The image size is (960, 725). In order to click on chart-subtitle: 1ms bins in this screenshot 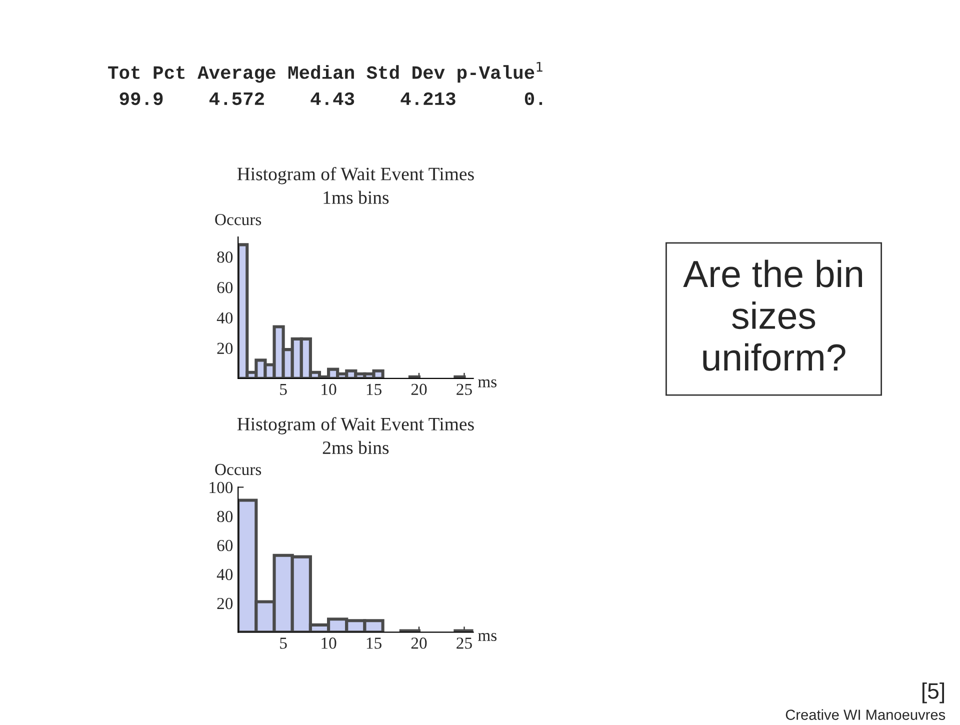, I will do `click(356, 197)`.